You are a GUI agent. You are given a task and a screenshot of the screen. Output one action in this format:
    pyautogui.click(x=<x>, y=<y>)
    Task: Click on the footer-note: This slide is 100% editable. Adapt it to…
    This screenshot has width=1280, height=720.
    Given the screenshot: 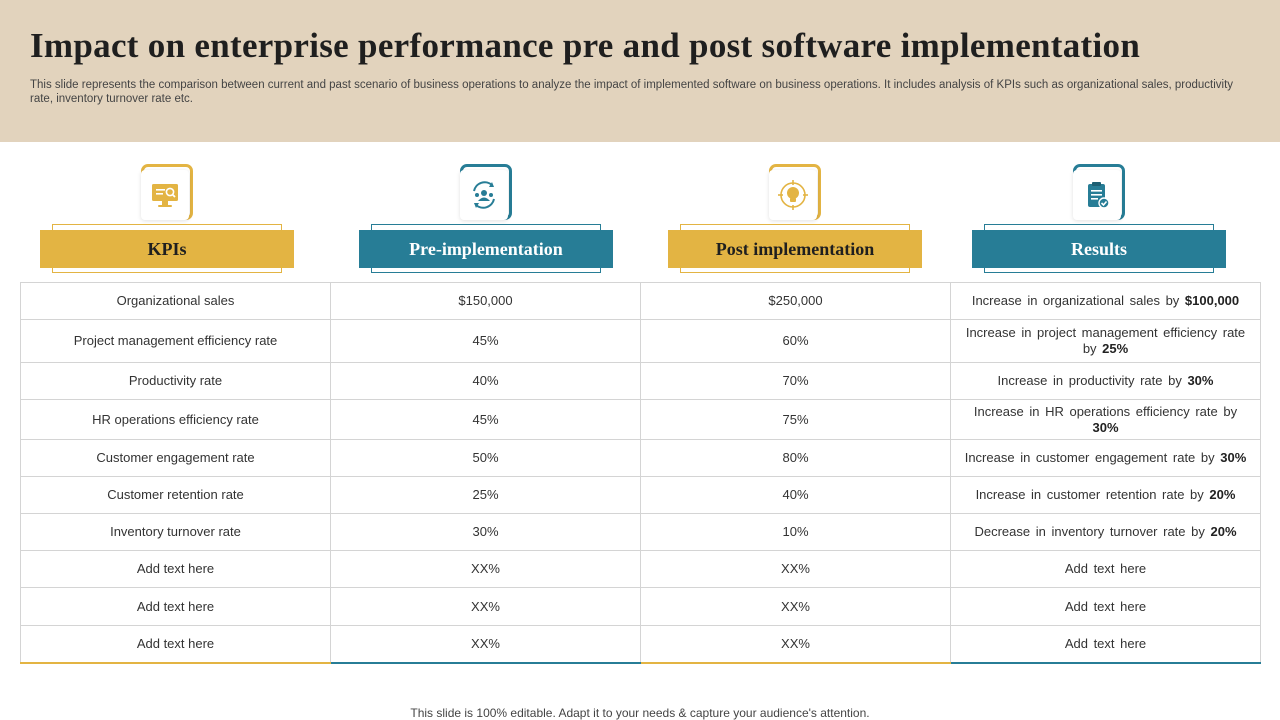 What is the action you would take?
    pyautogui.click(x=640, y=713)
    